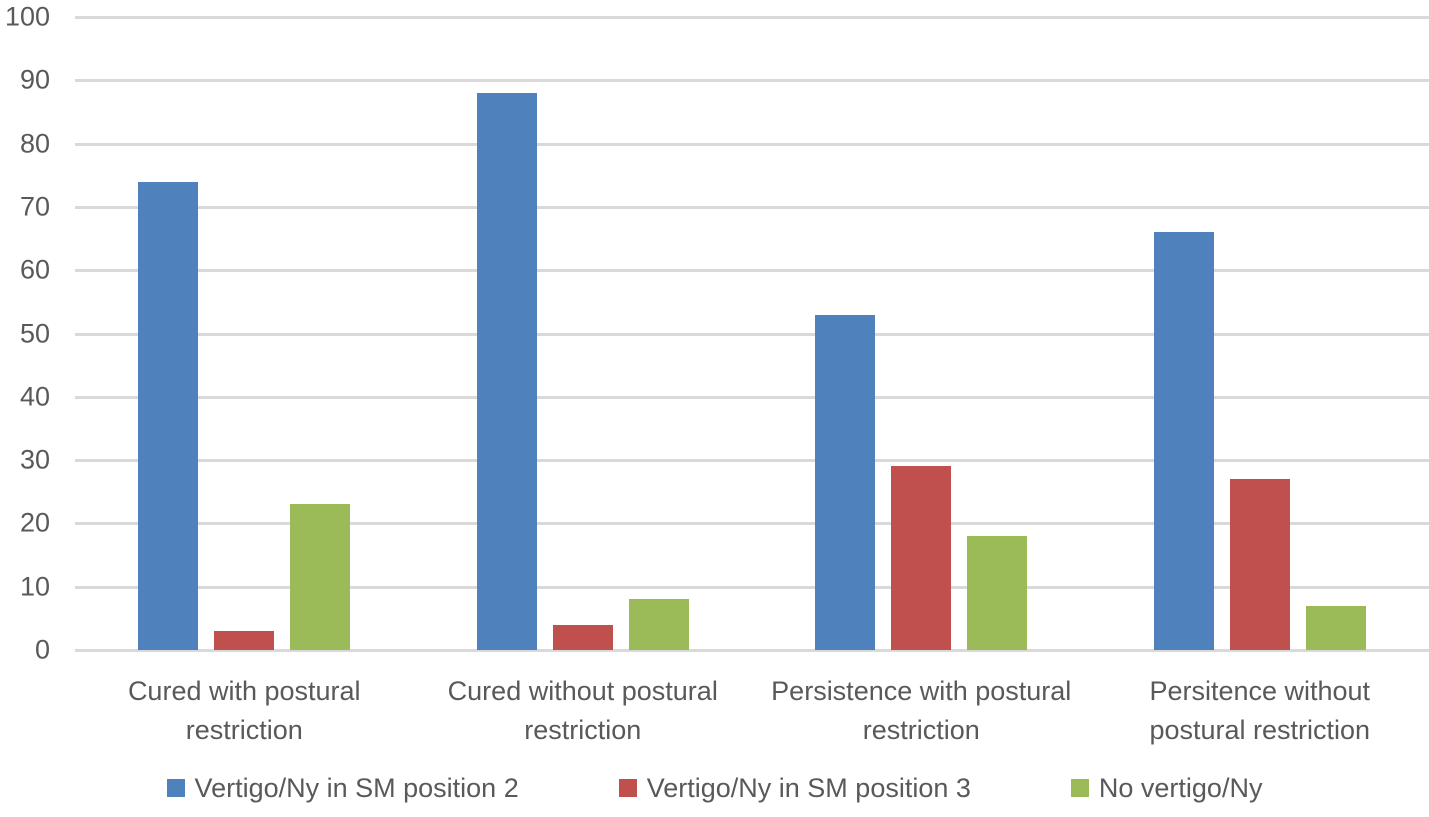 This screenshot has height=817, width=1429. Describe the element at coordinates (582, 711) in the screenshot. I see `x-axis-category-label: Cured without postural restriction` at that location.